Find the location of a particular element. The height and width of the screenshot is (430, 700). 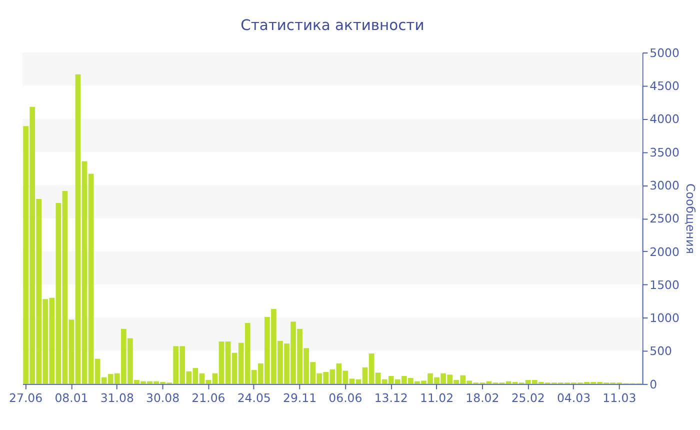

y2-tick-label: 3000 is located at coordinates (665, 185).